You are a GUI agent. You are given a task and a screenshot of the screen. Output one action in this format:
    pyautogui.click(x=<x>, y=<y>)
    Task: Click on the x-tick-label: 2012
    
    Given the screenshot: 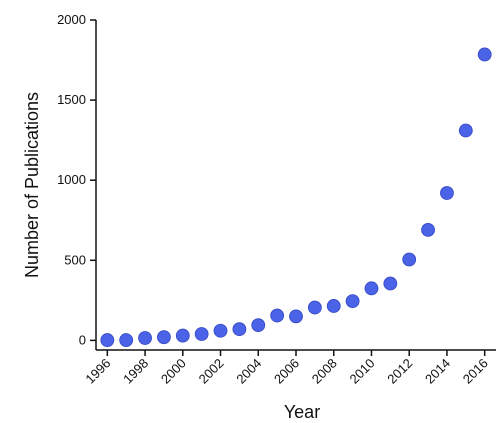 What is the action you would take?
    pyautogui.click(x=399, y=371)
    